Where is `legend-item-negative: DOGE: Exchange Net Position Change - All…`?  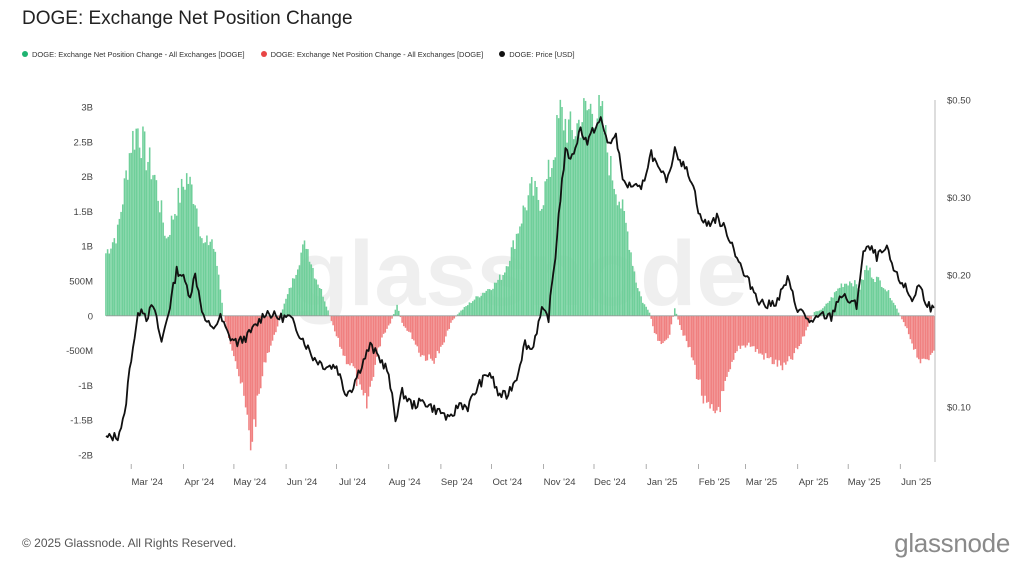 legend-item-negative: DOGE: Exchange Net Position Change - All… is located at coordinates (371, 54).